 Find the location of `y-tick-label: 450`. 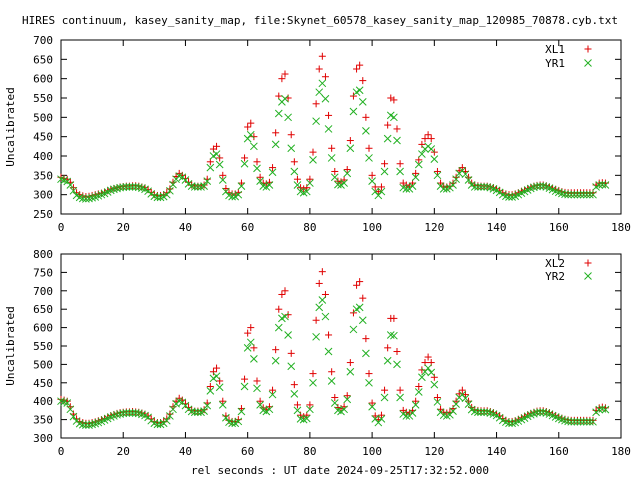

y-tick-label: 450 is located at coordinates (43, 137).